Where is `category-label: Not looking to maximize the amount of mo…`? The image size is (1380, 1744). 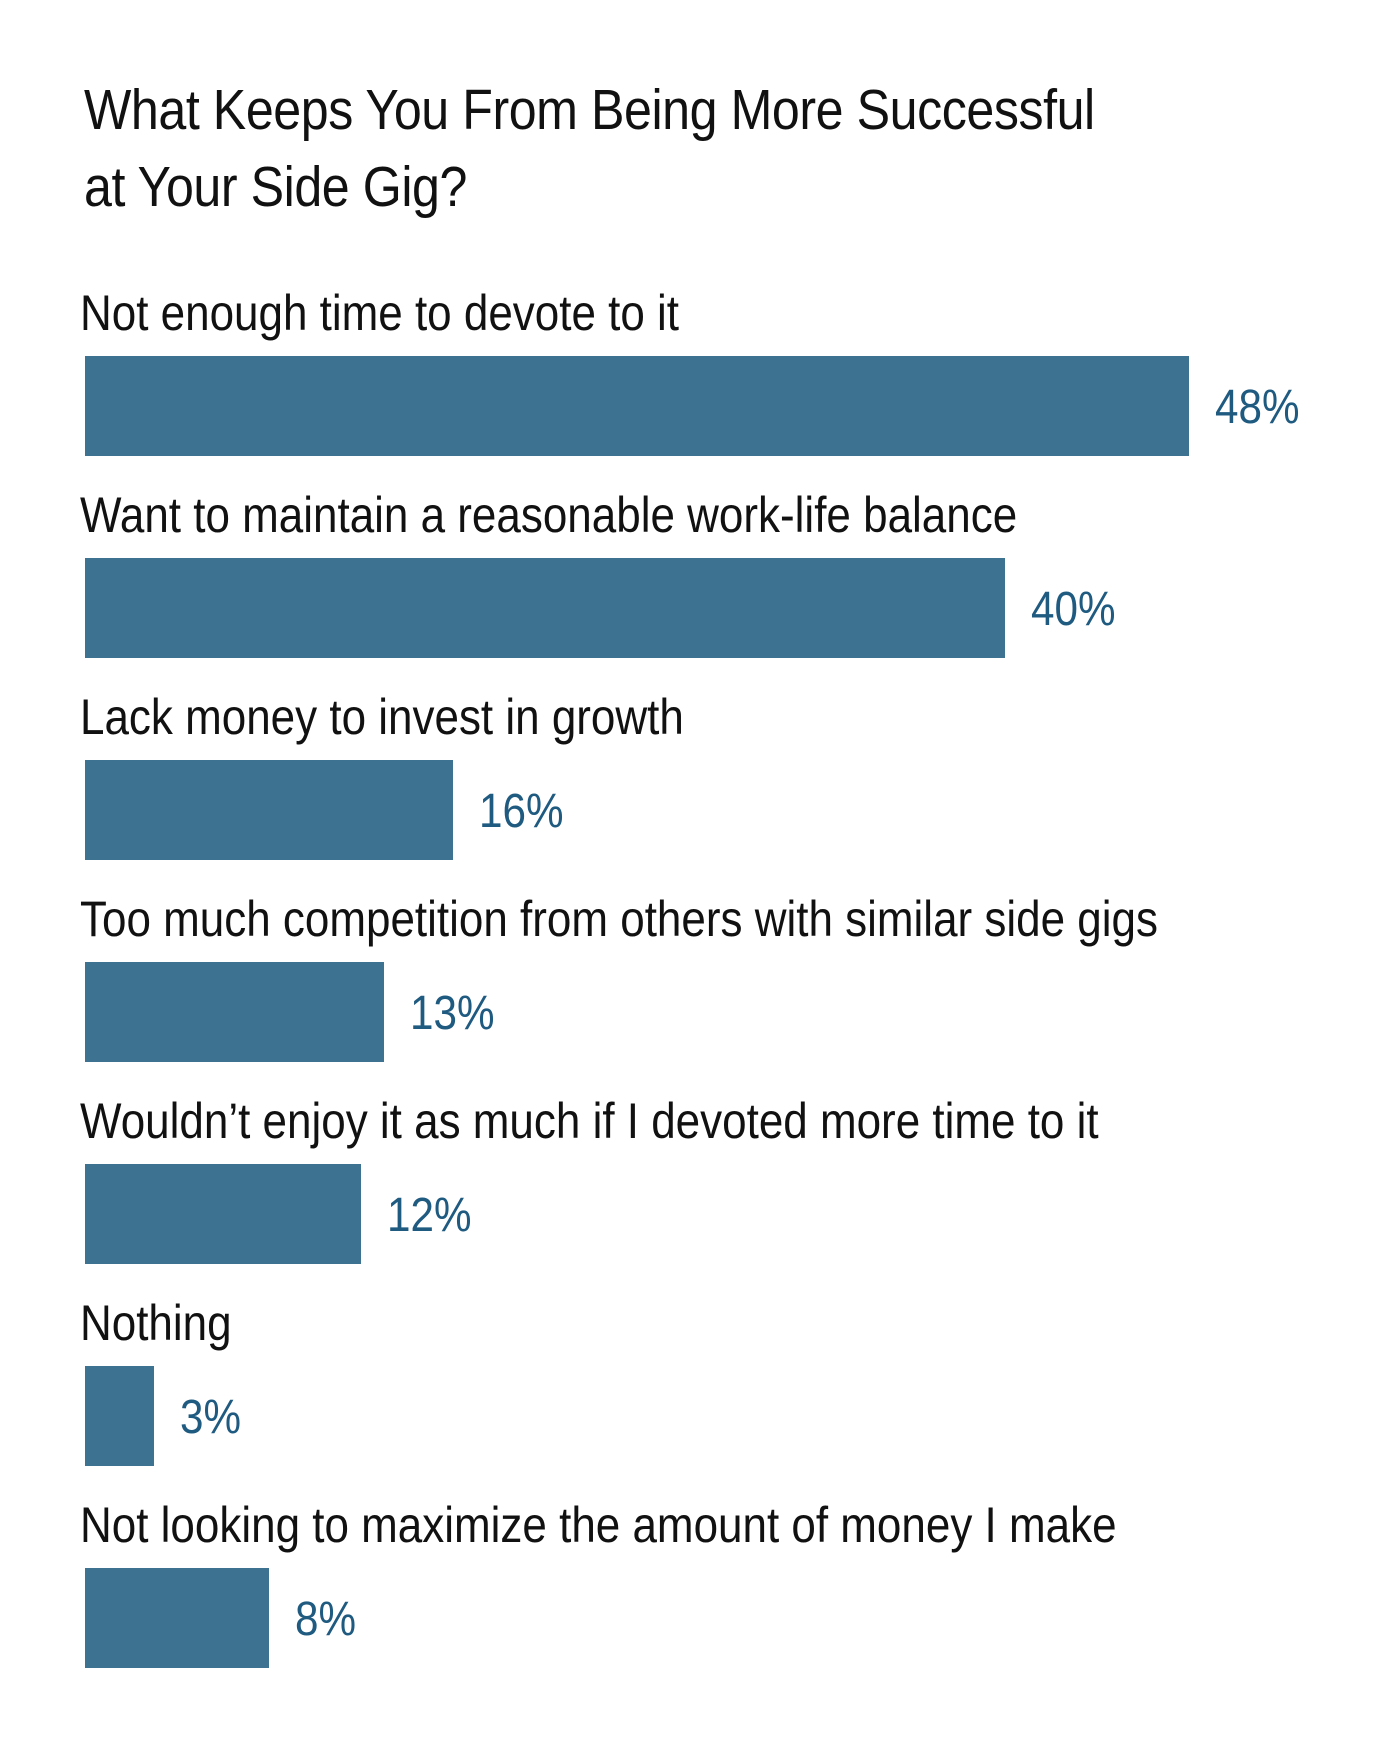 category-label: Not looking to maximize the amount of mo… is located at coordinates (598, 1524).